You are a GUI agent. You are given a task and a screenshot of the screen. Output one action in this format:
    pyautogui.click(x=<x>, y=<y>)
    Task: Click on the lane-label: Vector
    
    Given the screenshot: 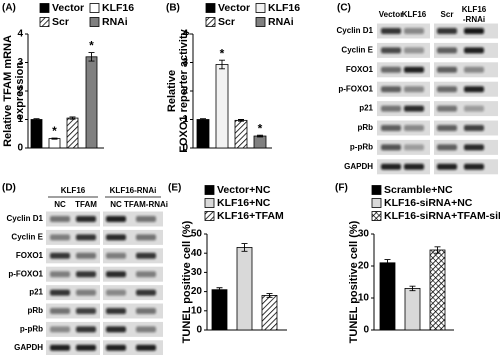 What is the action you would take?
    pyautogui.click(x=391, y=14)
    